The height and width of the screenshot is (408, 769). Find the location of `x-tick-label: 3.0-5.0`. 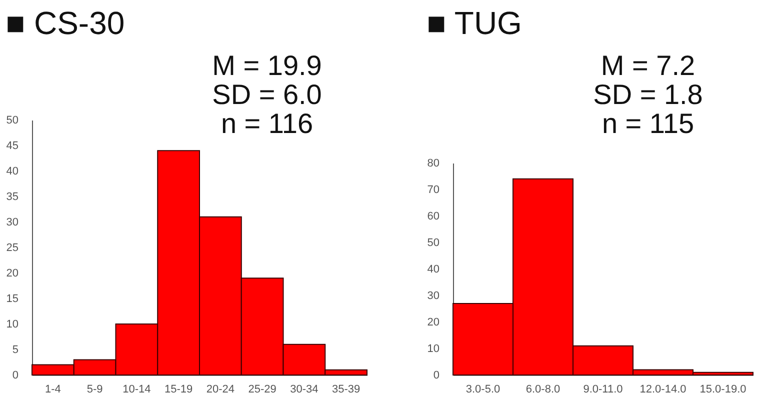

x-tick-label: 3.0-5.0 is located at coordinates (483, 390).